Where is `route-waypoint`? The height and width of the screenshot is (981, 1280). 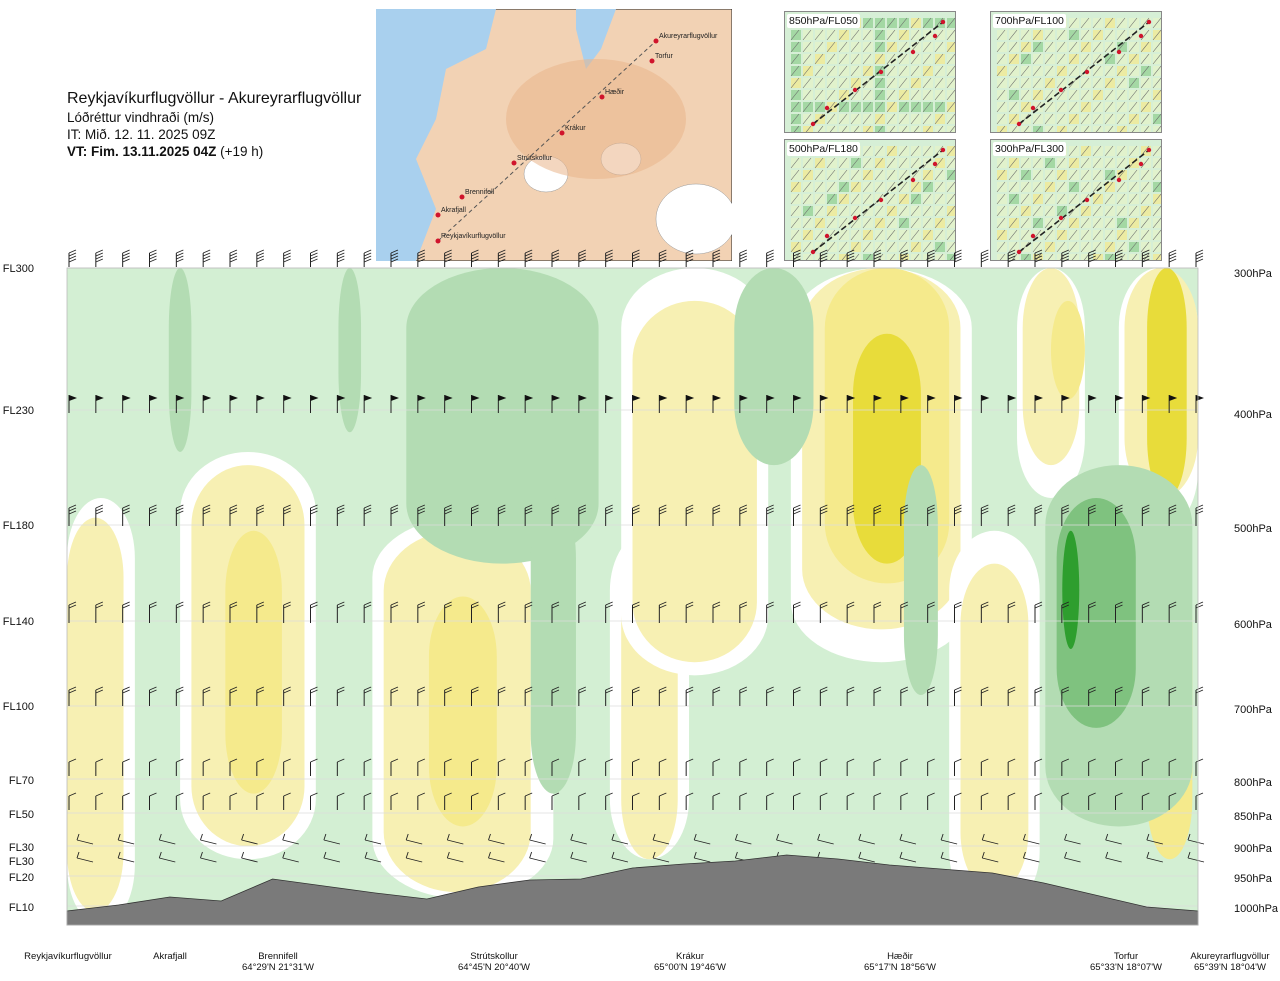 route-waypoint is located at coordinates (438, 241).